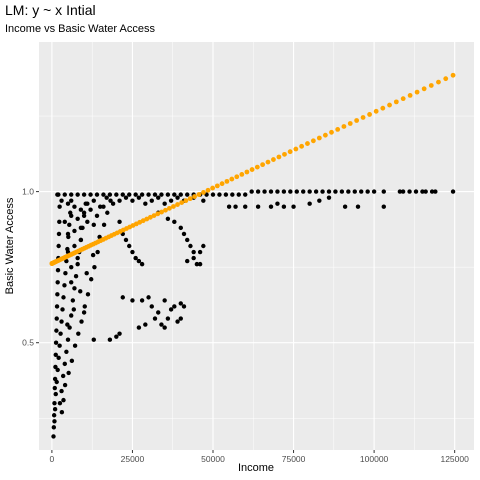  What do you see at coordinates (213, 459) in the screenshot?
I see `x-tick-label: 50000` at bounding box center [213, 459].